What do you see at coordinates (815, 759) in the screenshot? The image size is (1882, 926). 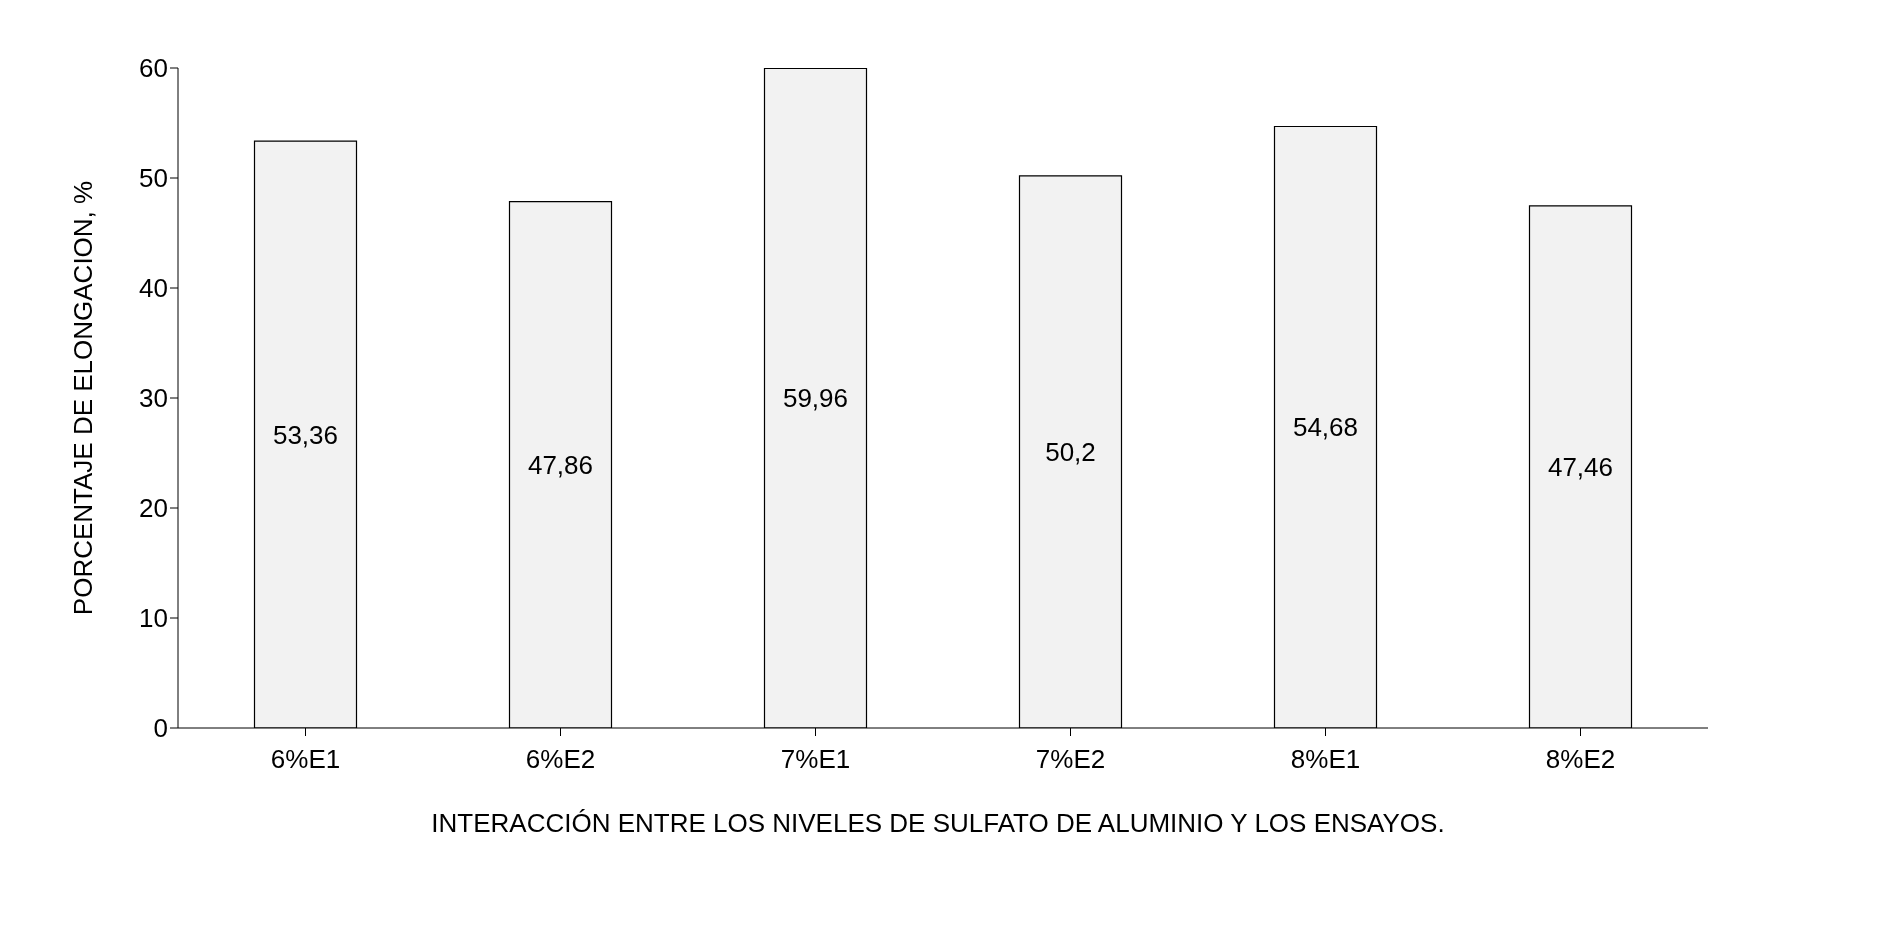 I see `x-tick-label: 7%E1` at bounding box center [815, 759].